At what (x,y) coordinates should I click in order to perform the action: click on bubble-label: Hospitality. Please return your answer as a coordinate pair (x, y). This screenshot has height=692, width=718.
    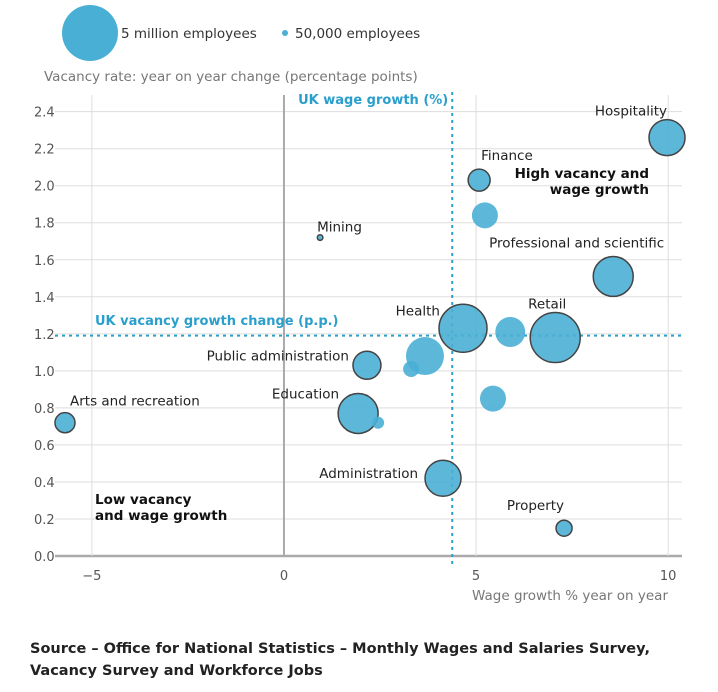
    Looking at the image, I should click on (631, 112).